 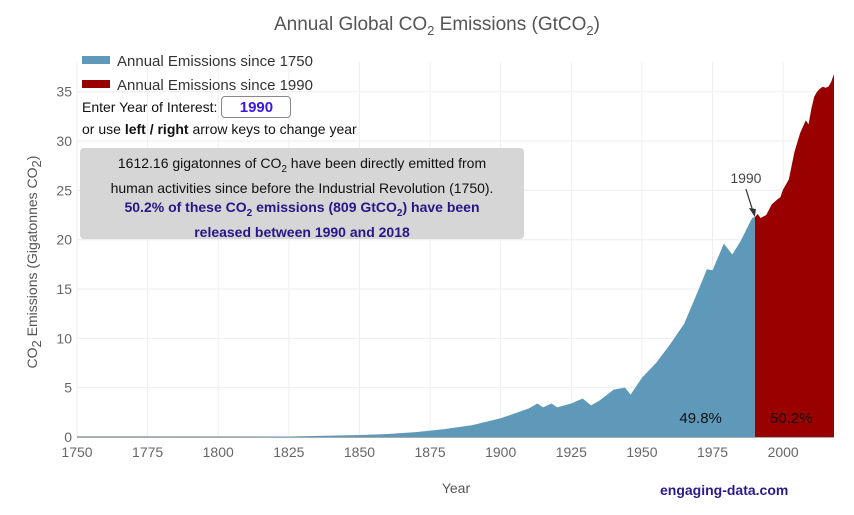 I want to click on y-tick-label: 25, so click(x=64, y=190).